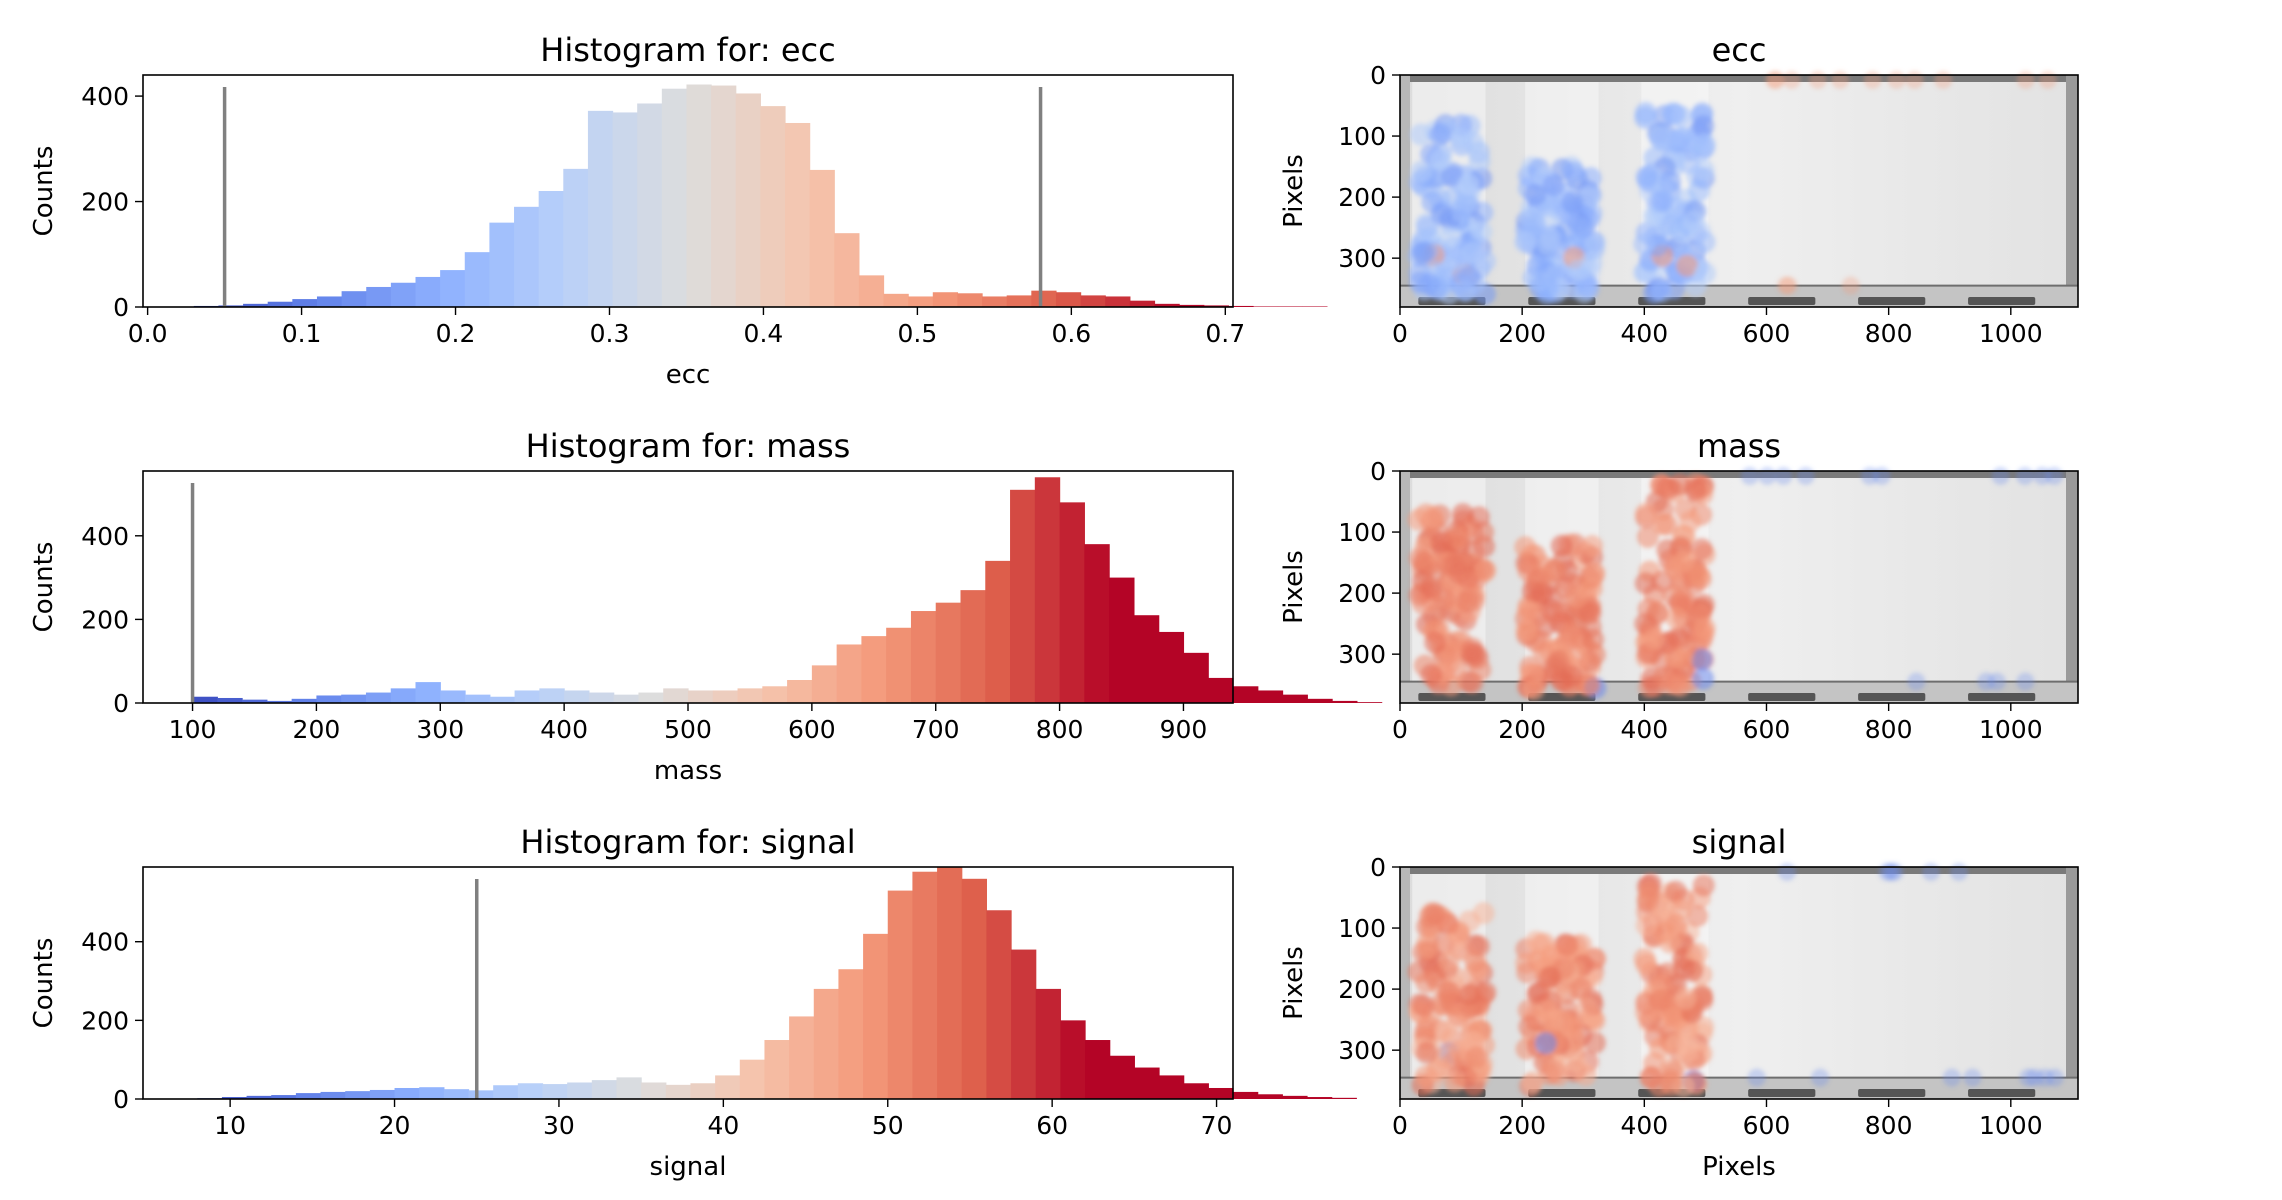  What do you see at coordinates (1739, 50) in the screenshot?
I see `chart-title: ecc` at bounding box center [1739, 50].